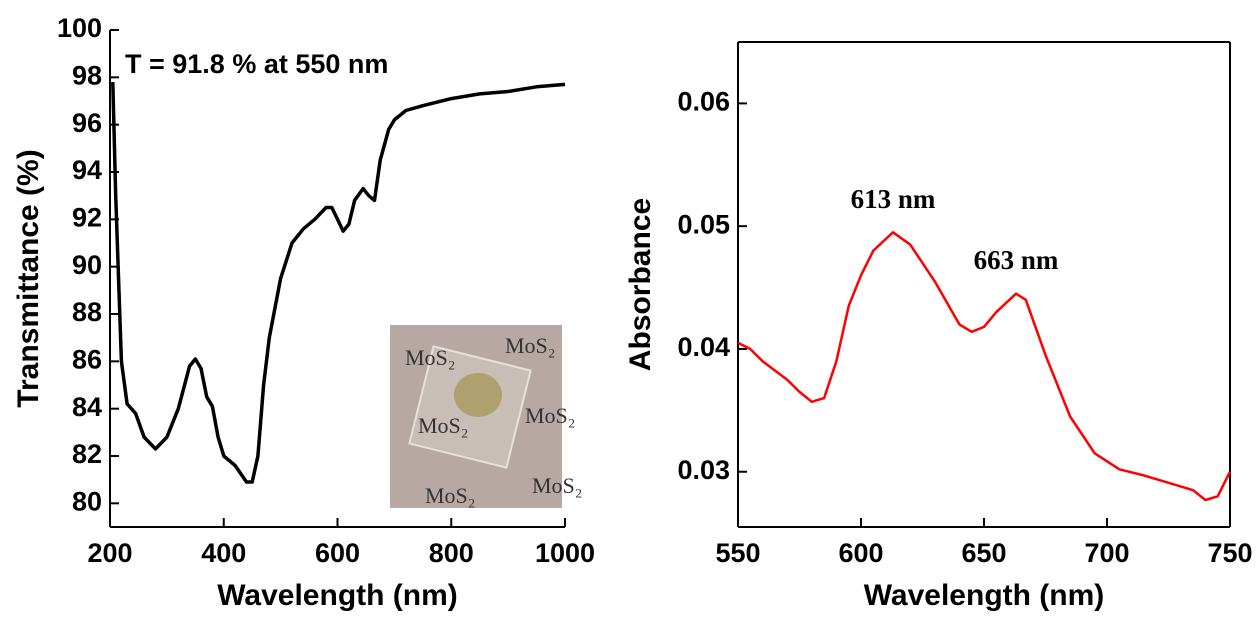 The width and height of the screenshot is (1259, 621). Describe the element at coordinates (1229, 553) in the screenshot. I see `x-tick-label: 750` at that location.